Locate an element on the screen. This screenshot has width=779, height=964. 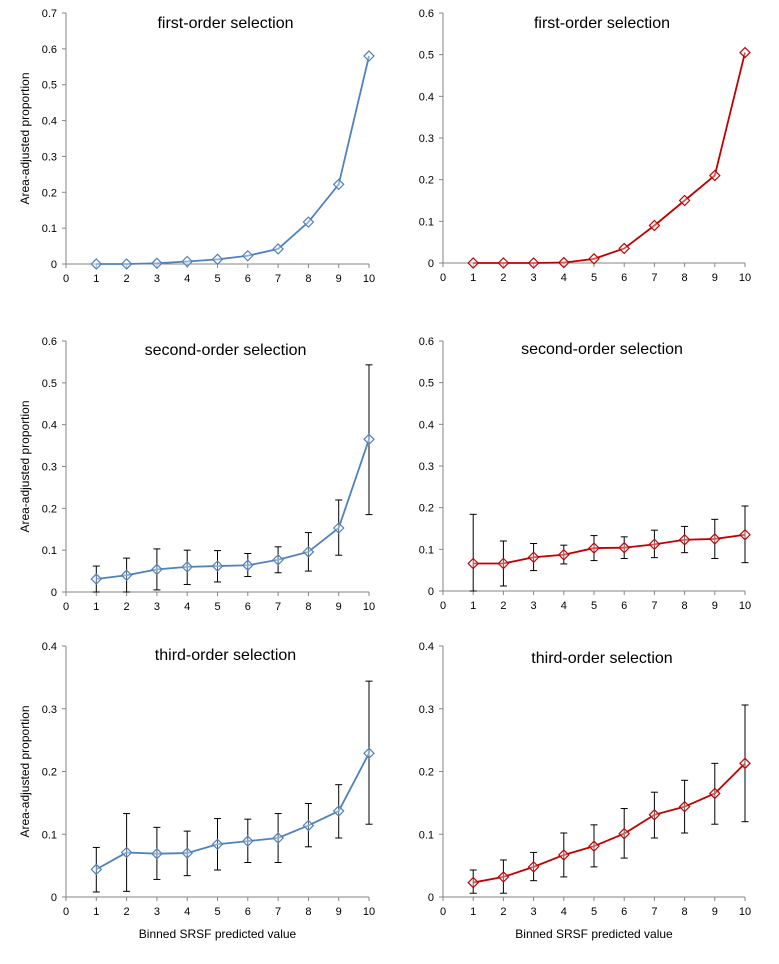
y-tick-label: 0.5 is located at coordinates (49, 86).